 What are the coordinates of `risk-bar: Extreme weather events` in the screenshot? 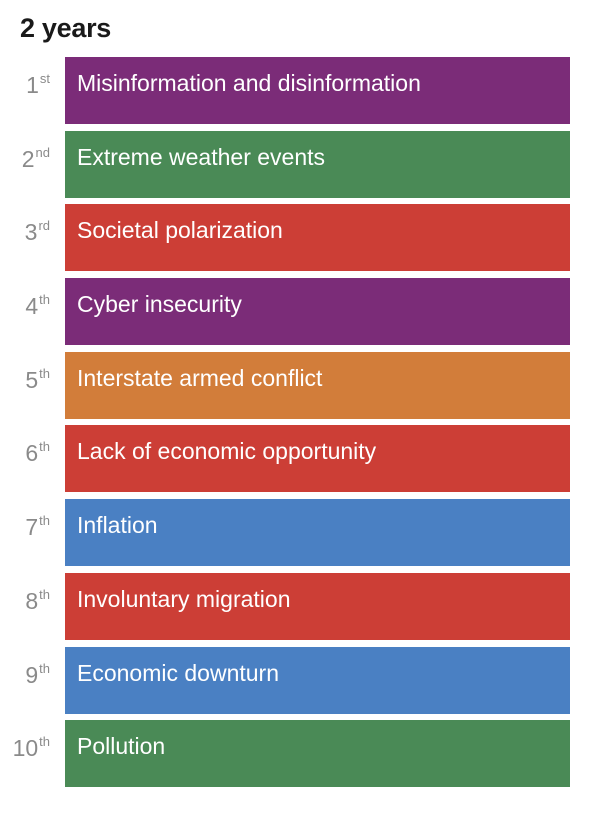 It's located at (317, 164).